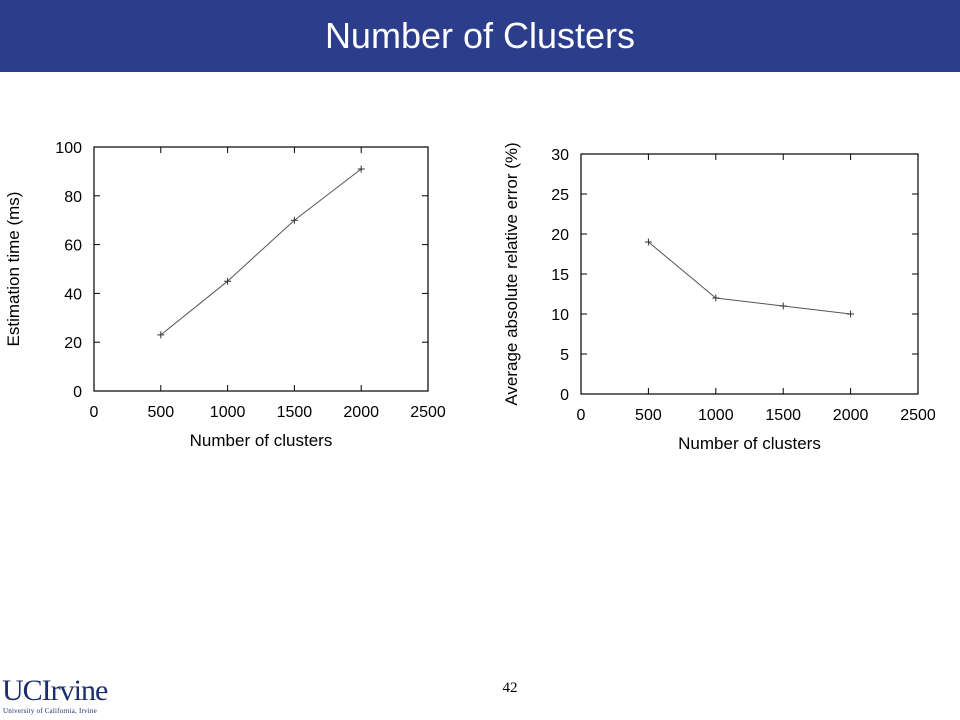  Describe the element at coordinates (228, 412) in the screenshot. I see `time-x-tick-label: 1000` at that location.